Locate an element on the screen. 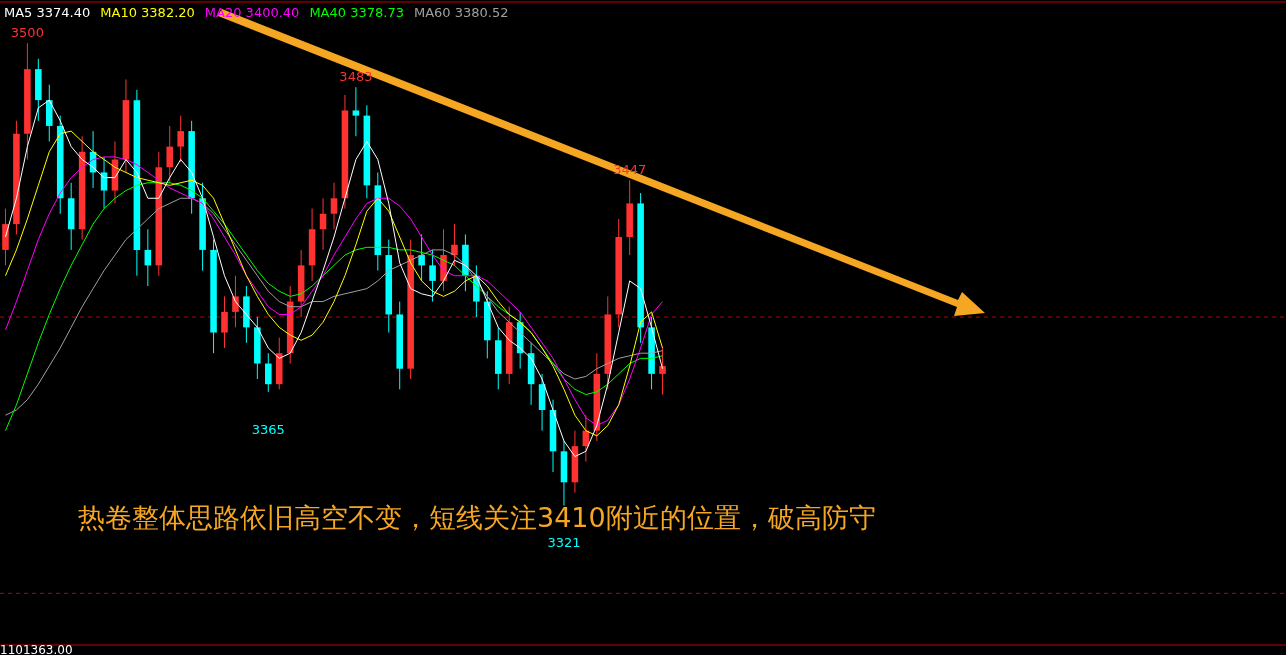 The width and height of the screenshot is (1286, 655). text: MA5 3374.40 is located at coordinates (47, 12).